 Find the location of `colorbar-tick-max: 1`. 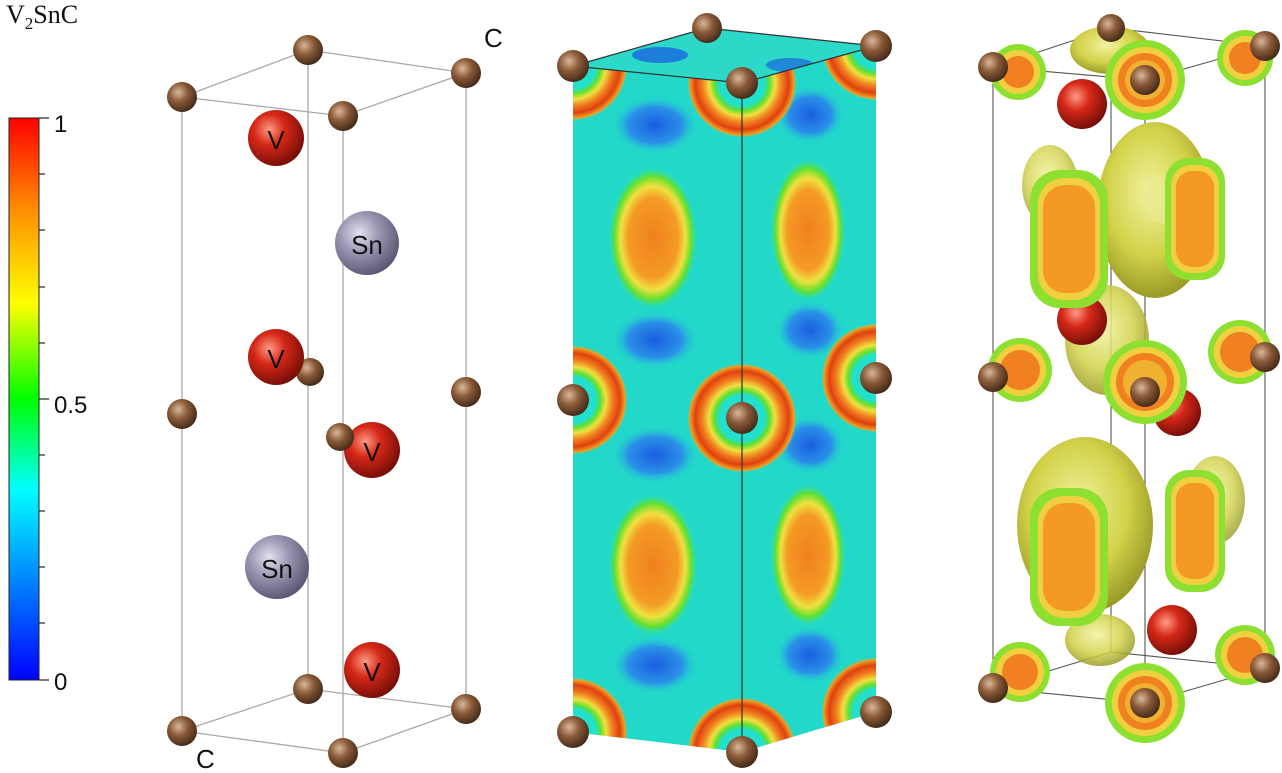

colorbar-tick-max: 1 is located at coordinates (60, 124).